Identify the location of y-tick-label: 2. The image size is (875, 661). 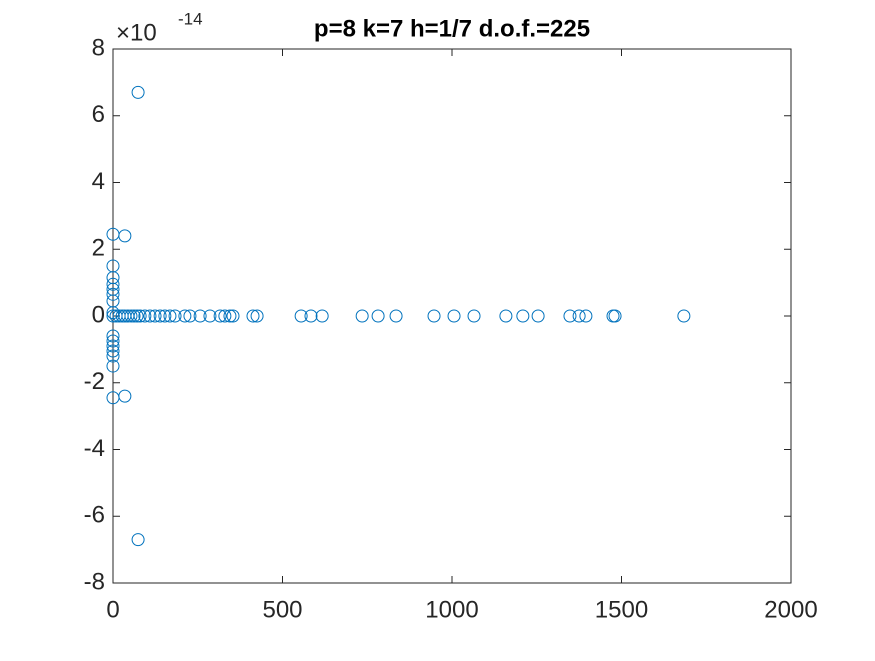
(98, 248).